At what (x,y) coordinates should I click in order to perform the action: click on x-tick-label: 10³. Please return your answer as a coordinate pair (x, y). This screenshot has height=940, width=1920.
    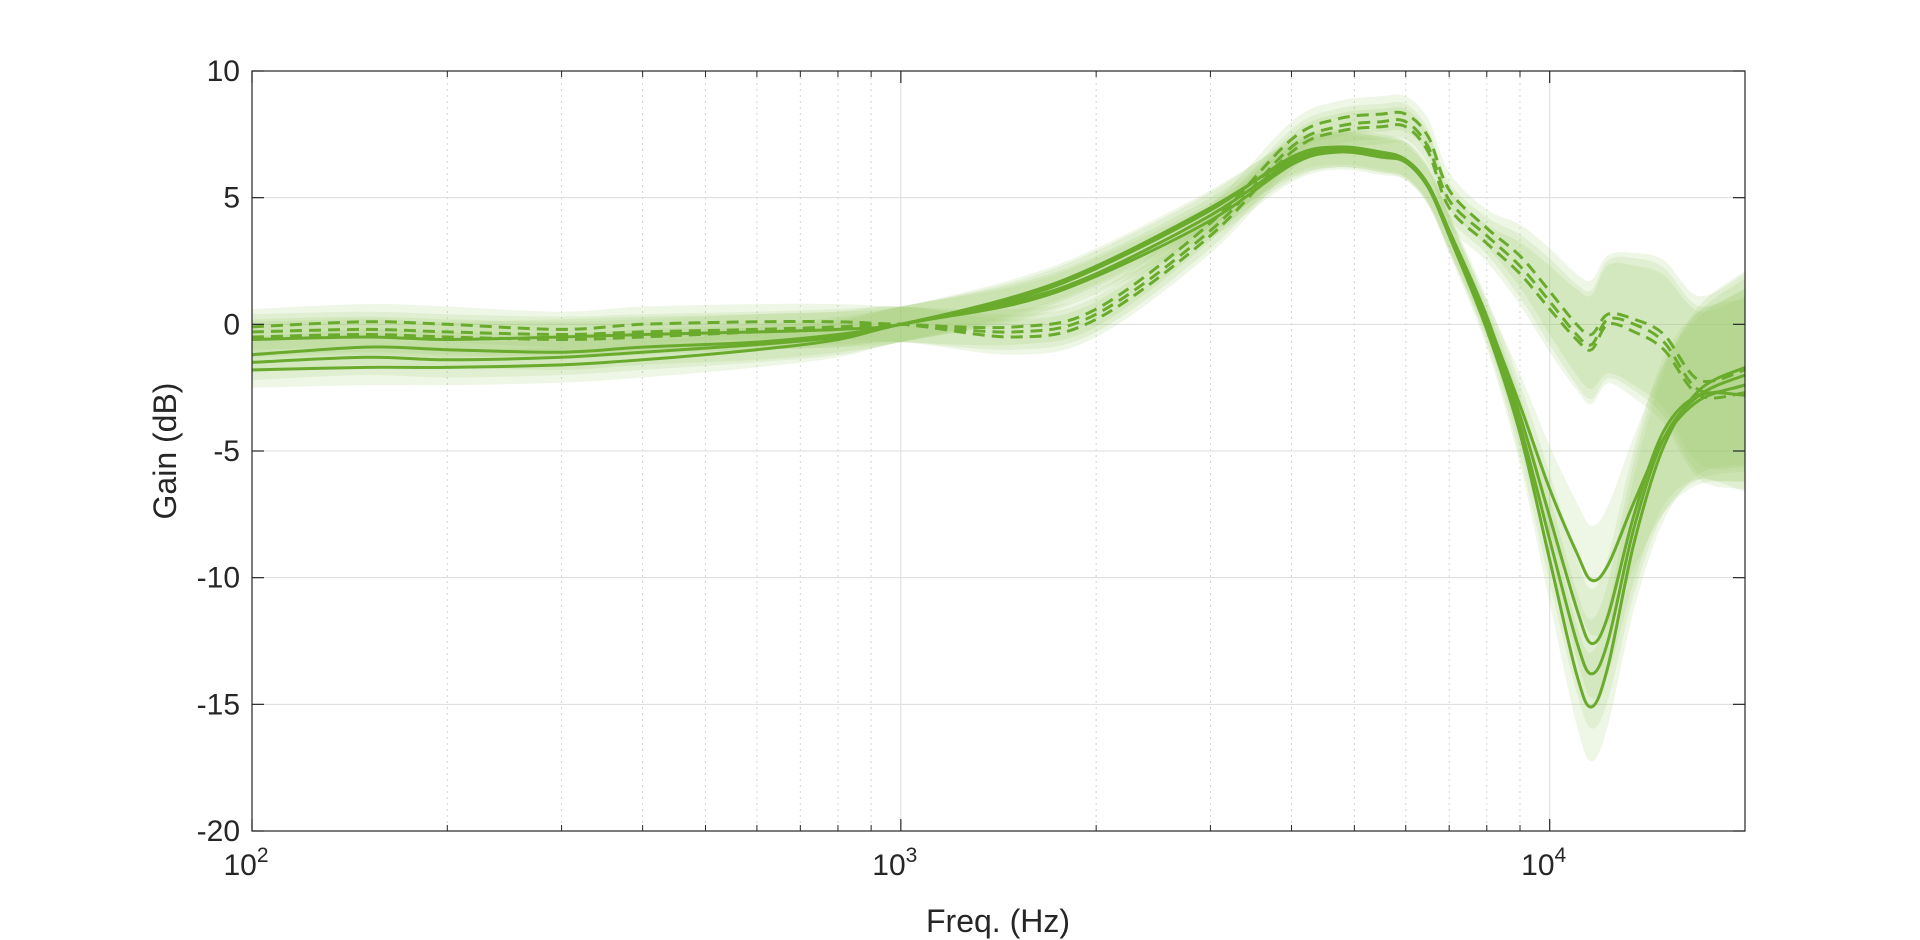
    Looking at the image, I should click on (894, 863).